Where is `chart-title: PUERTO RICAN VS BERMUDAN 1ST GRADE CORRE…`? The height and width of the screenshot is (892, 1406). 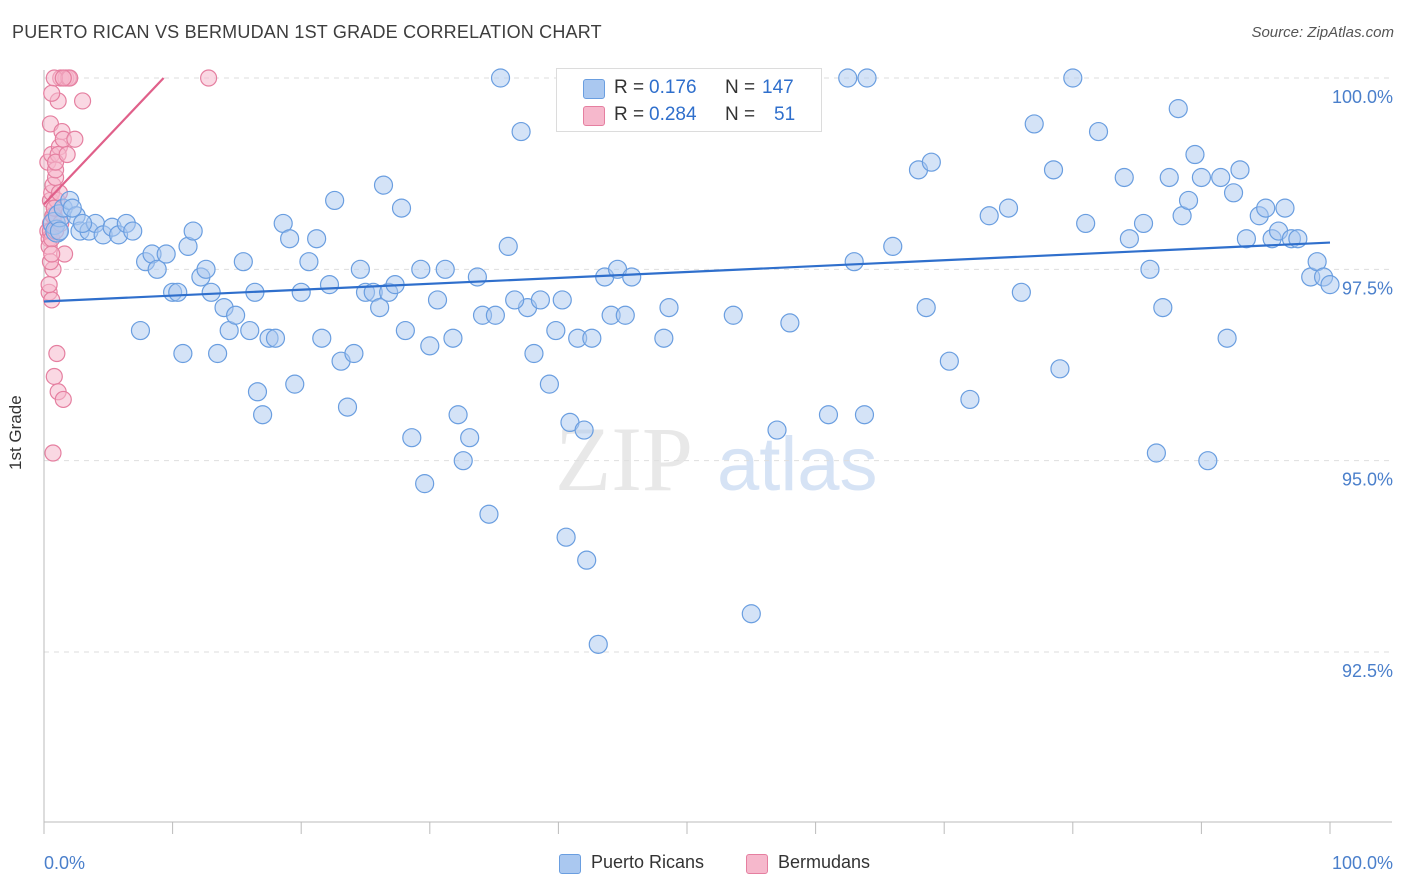
chart-title: PUERTO RICAN VS BERMUDAN 1ST GRADE CORRE… is located at coordinates (307, 32).